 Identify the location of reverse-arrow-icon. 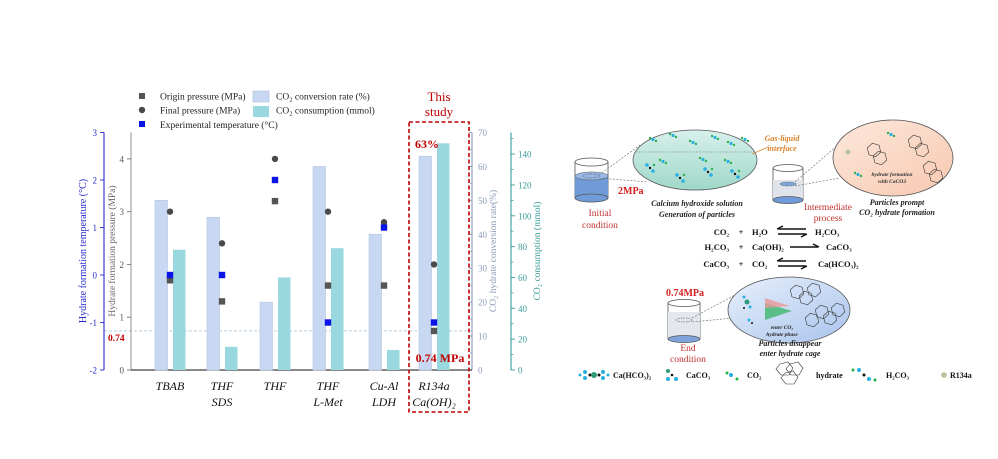
(791, 227).